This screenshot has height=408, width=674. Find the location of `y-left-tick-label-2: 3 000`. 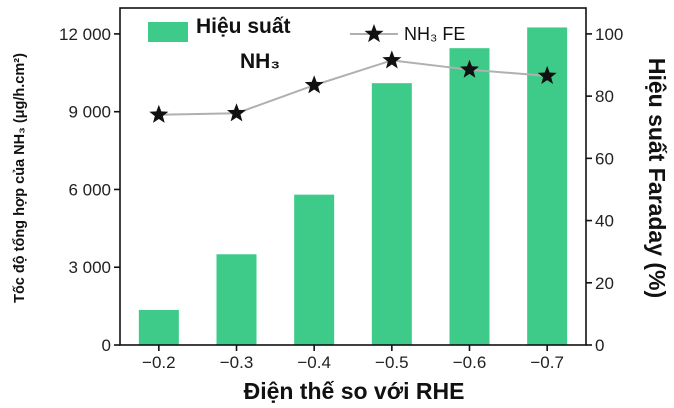

y-left-tick-label-2: 3 000 is located at coordinates (89, 267).